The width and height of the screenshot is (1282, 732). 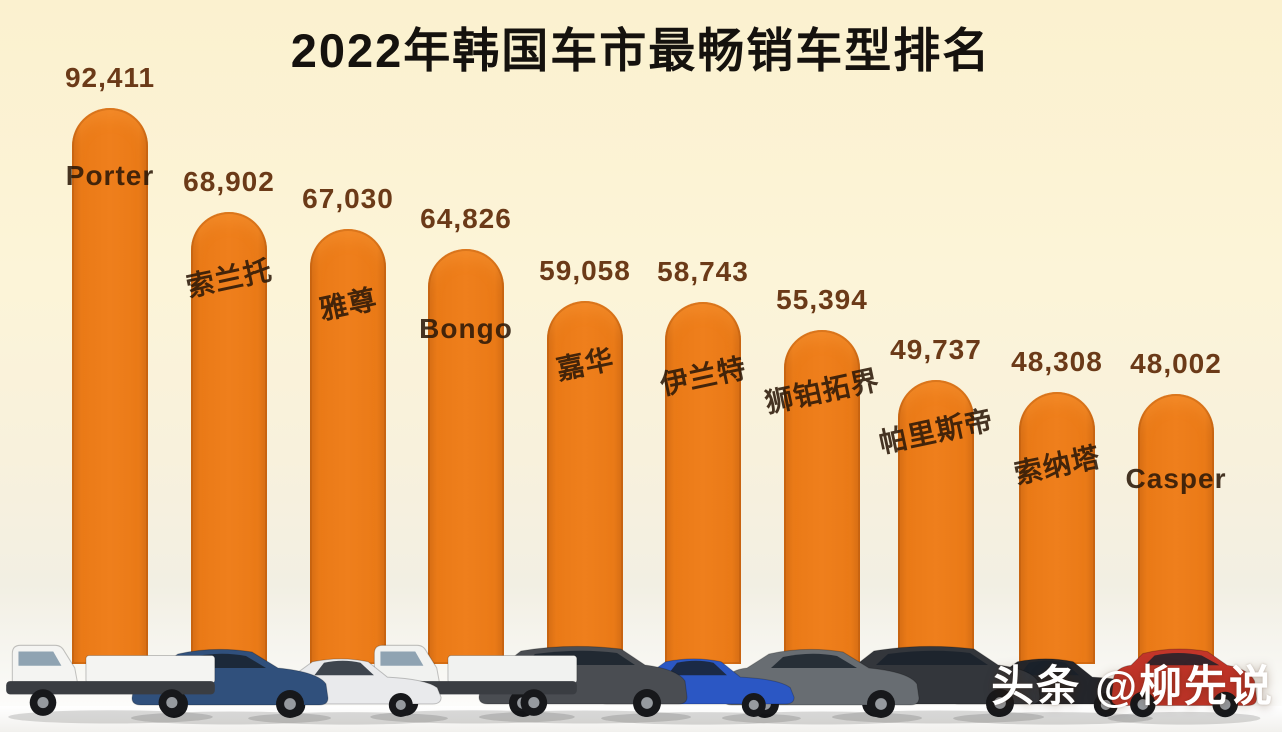 What do you see at coordinates (703, 483) in the screenshot?
I see `bar-elantra` at bounding box center [703, 483].